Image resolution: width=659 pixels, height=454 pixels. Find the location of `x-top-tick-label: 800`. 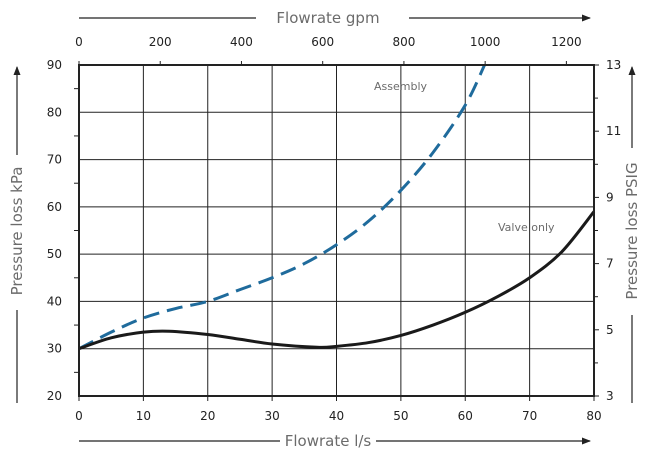

x-top-tick-label: 800 is located at coordinates (403, 42).